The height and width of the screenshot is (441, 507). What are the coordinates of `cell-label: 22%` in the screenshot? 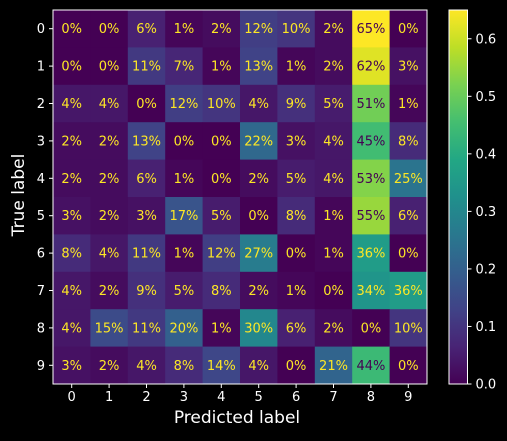 It's located at (258, 141).